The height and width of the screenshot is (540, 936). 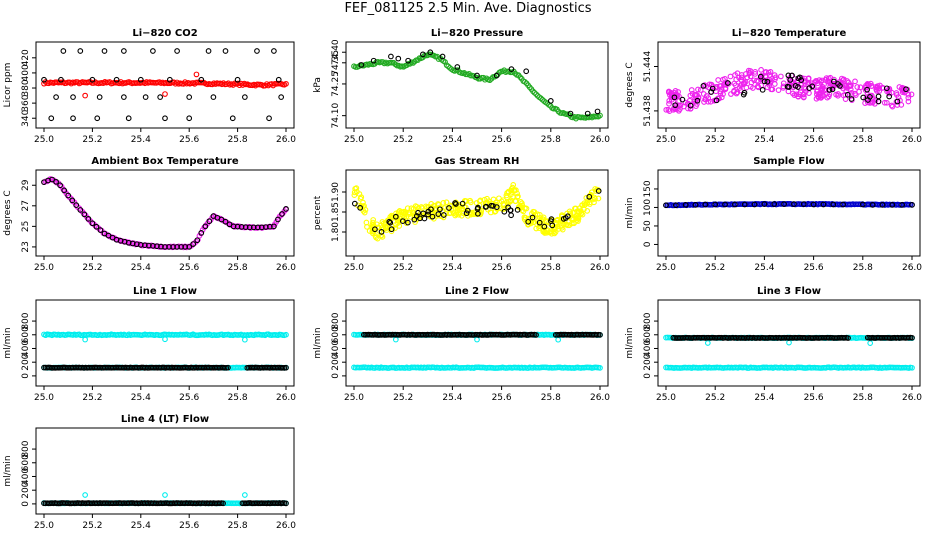 I want to click on y-tick-label: 400, so click(x=26, y=72).